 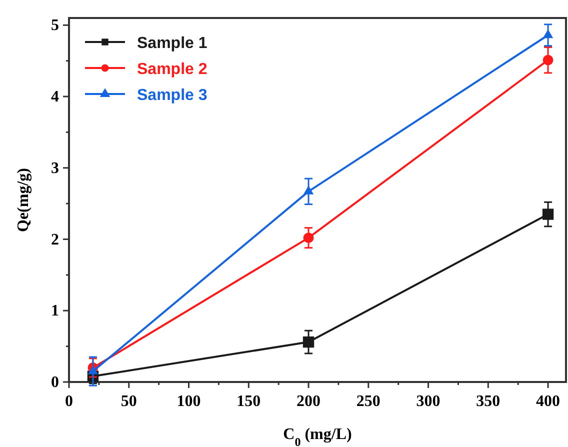 What do you see at coordinates (55, 239) in the screenshot?
I see `y-tick-label: 2` at bounding box center [55, 239].